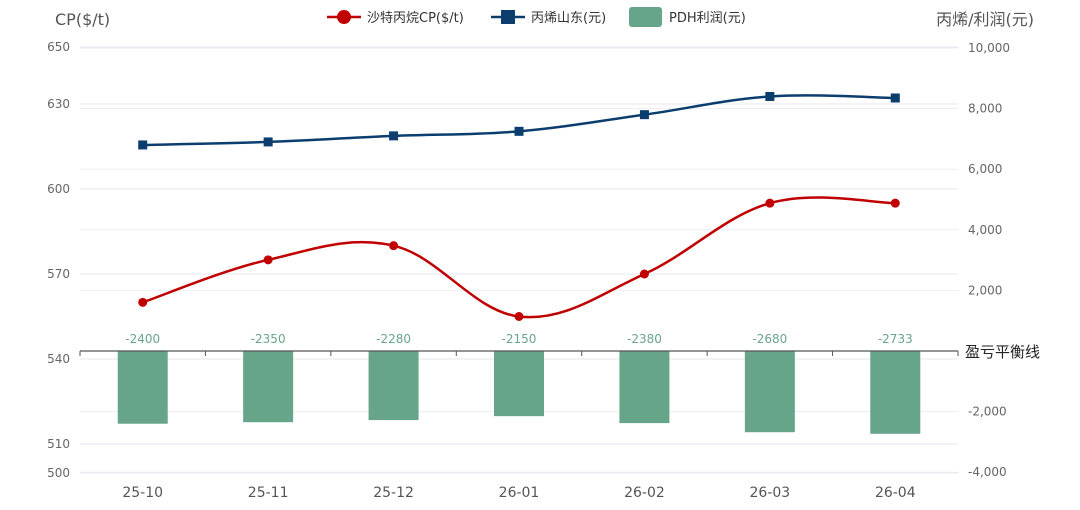  Describe the element at coordinates (985, 230) in the screenshot. I see `right-tick-label: 4,000` at that location.